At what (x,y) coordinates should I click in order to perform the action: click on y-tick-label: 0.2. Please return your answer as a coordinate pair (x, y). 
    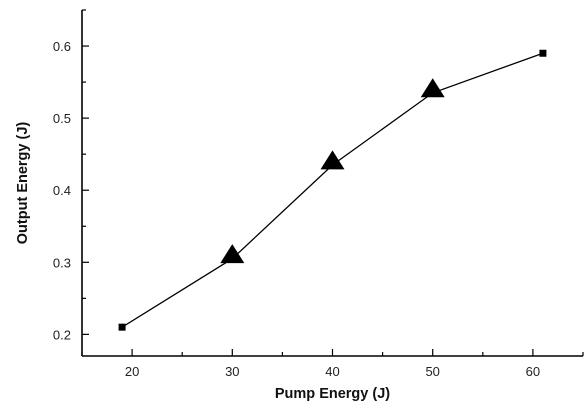
    Looking at the image, I should click on (62, 334).